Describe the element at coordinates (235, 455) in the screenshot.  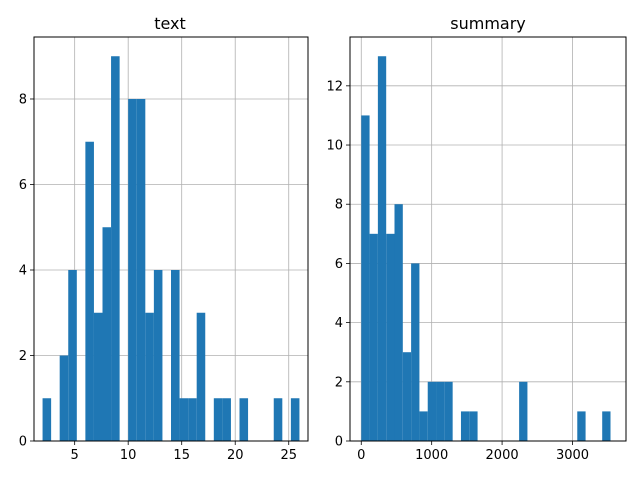
I see `text-x-tick-label: 20` at that location.